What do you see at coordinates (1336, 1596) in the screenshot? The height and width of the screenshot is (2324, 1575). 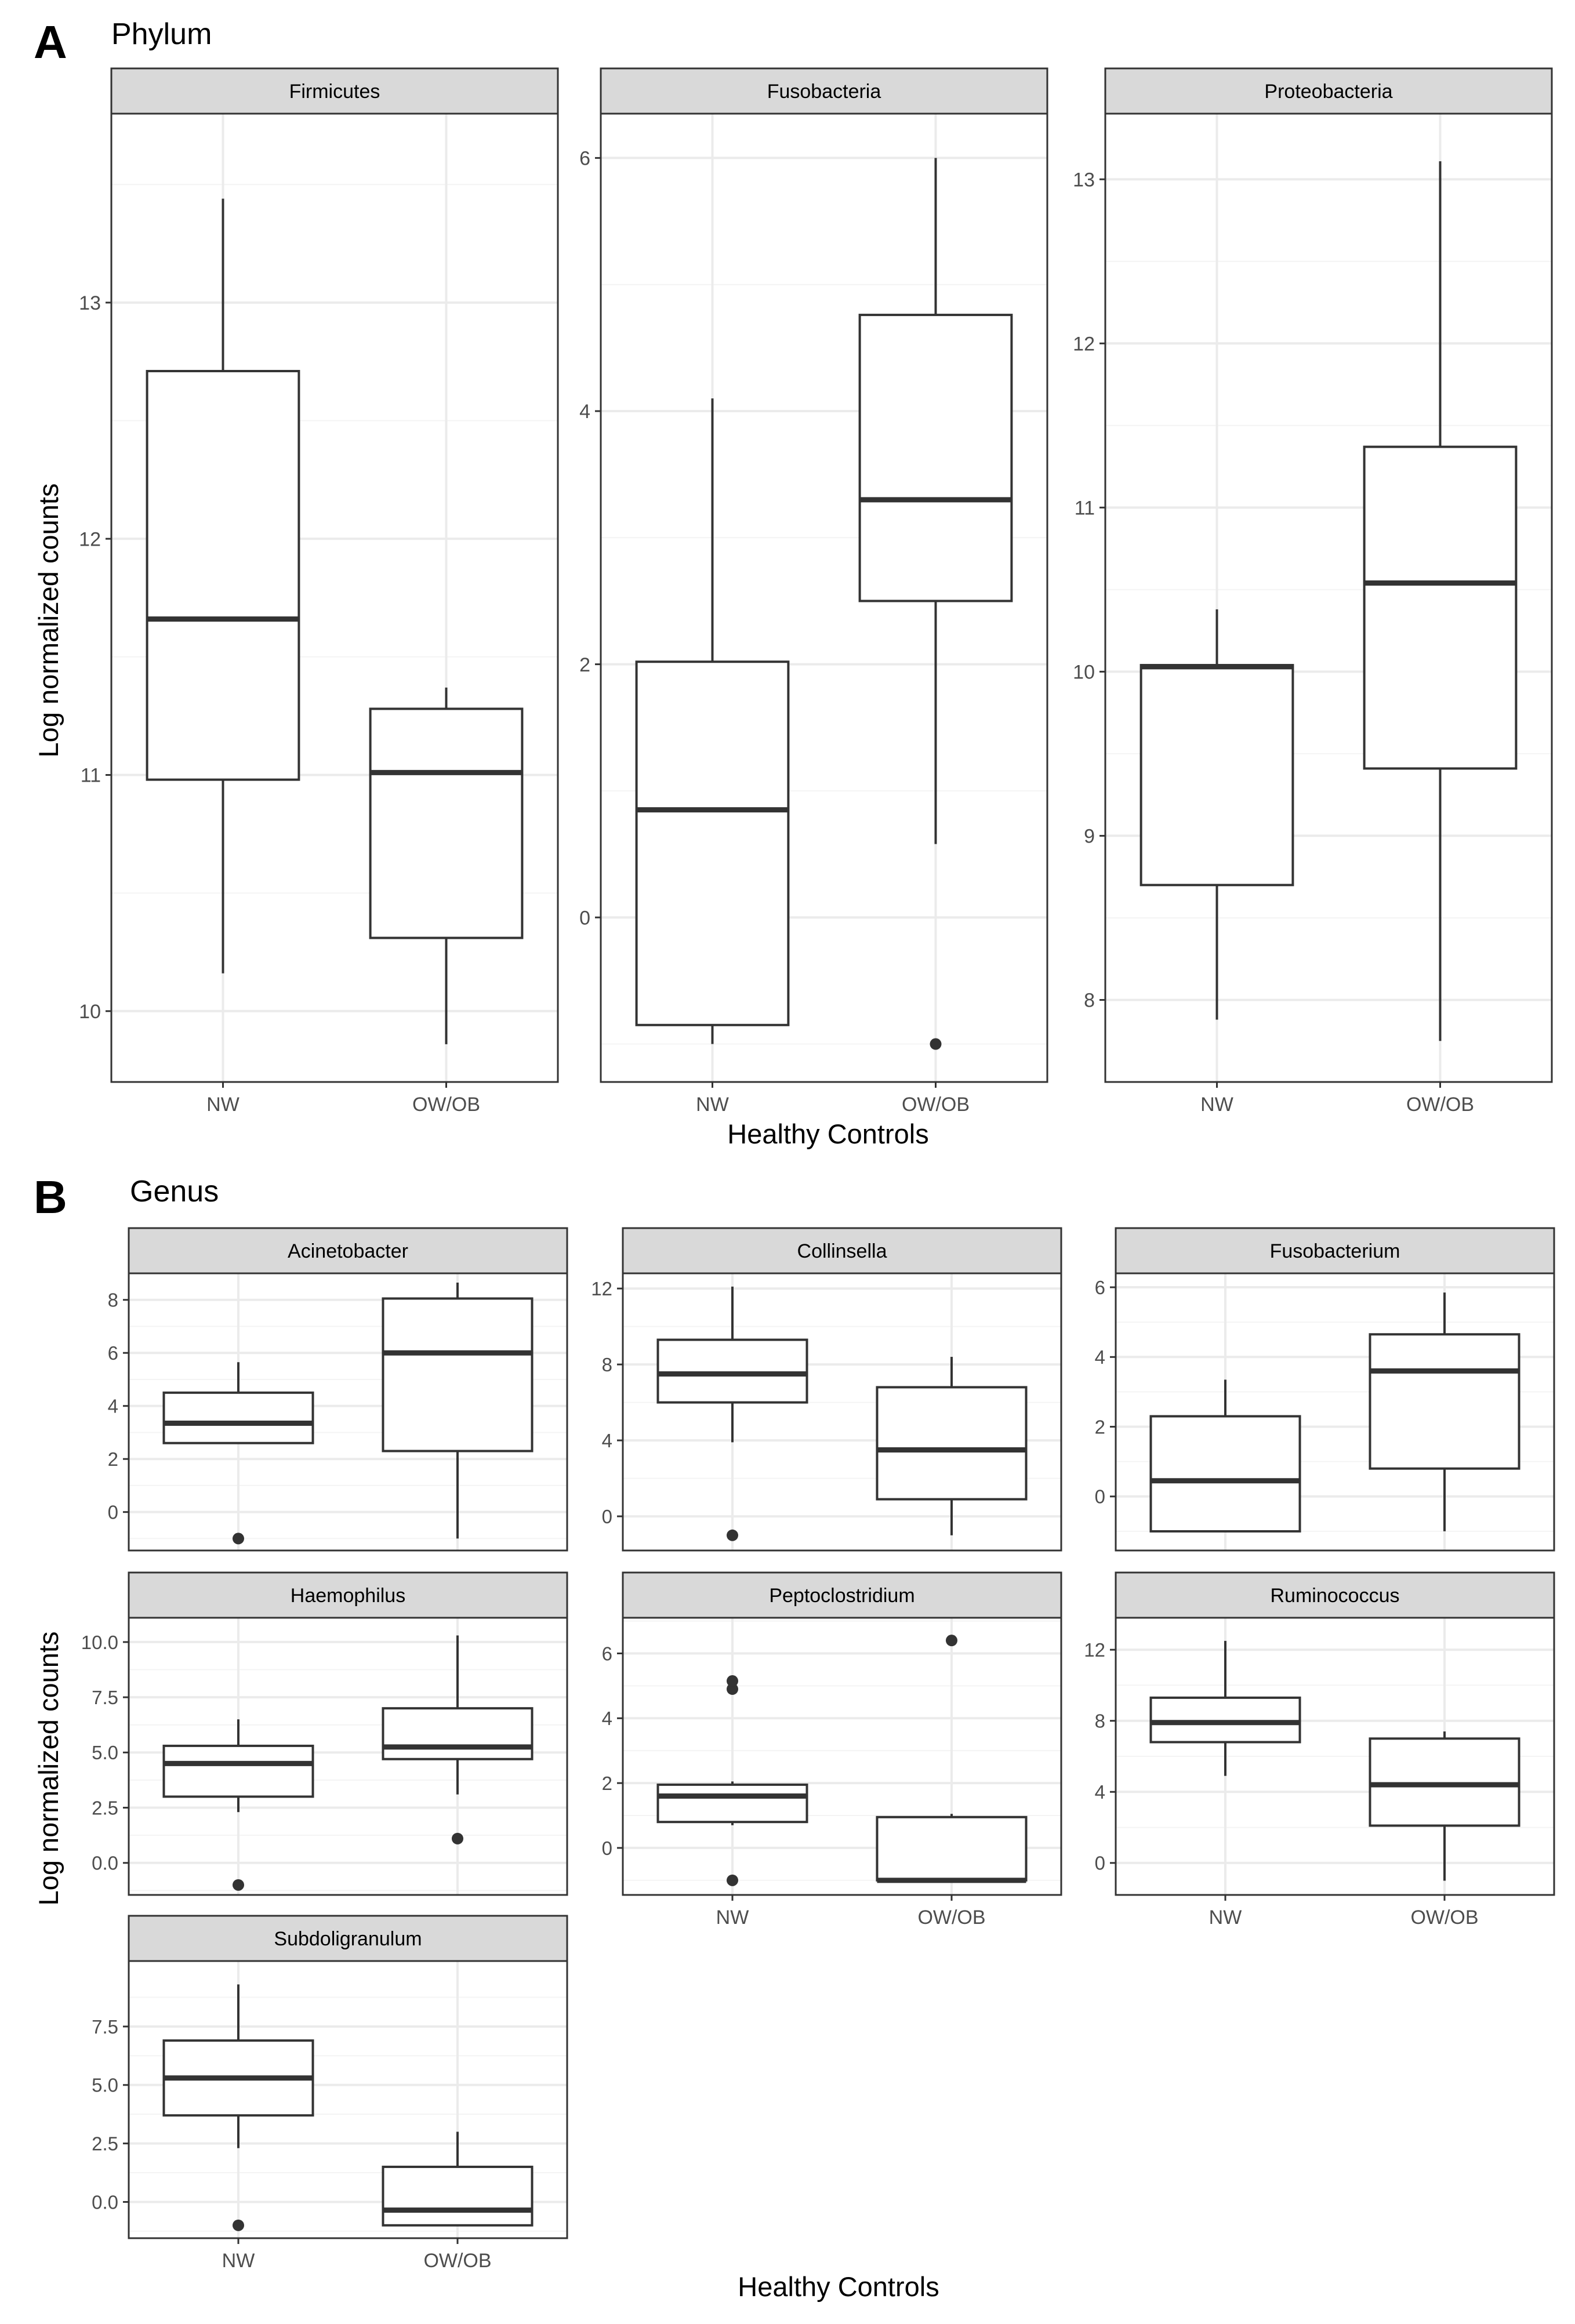 I see `facet-title-ruminococcus: Ruminococcus` at bounding box center [1336, 1596].